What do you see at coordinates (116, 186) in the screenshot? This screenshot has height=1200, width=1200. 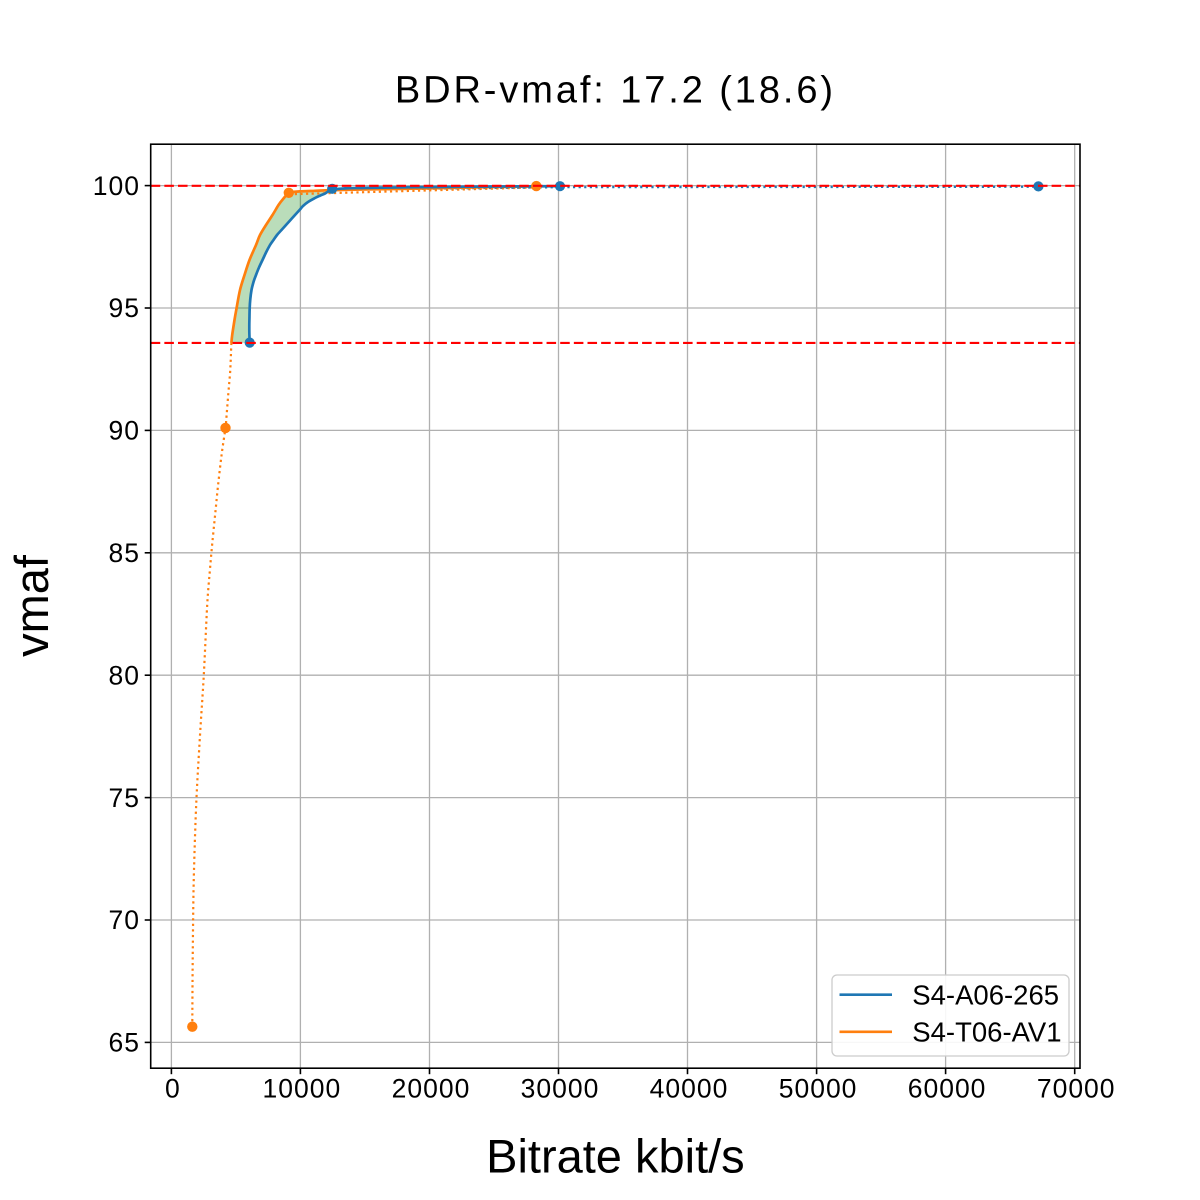 I see `svg-text: 100` at bounding box center [116, 186].